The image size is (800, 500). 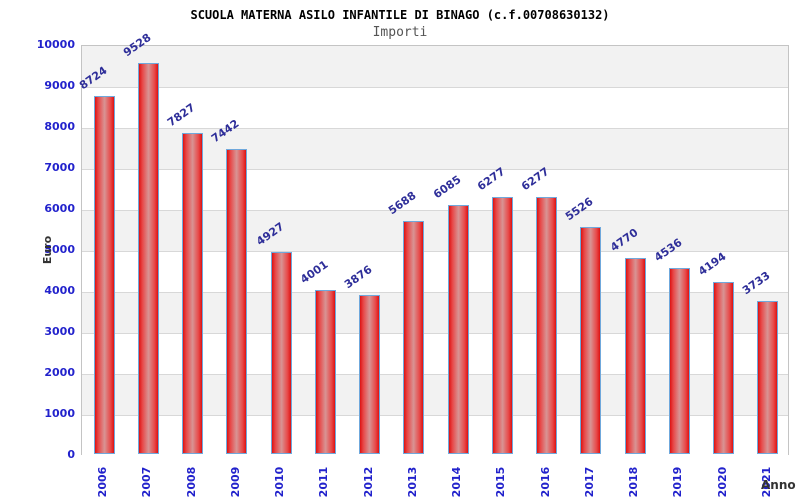 I want to click on x-tick-label: 2014, so click(x=457, y=482).